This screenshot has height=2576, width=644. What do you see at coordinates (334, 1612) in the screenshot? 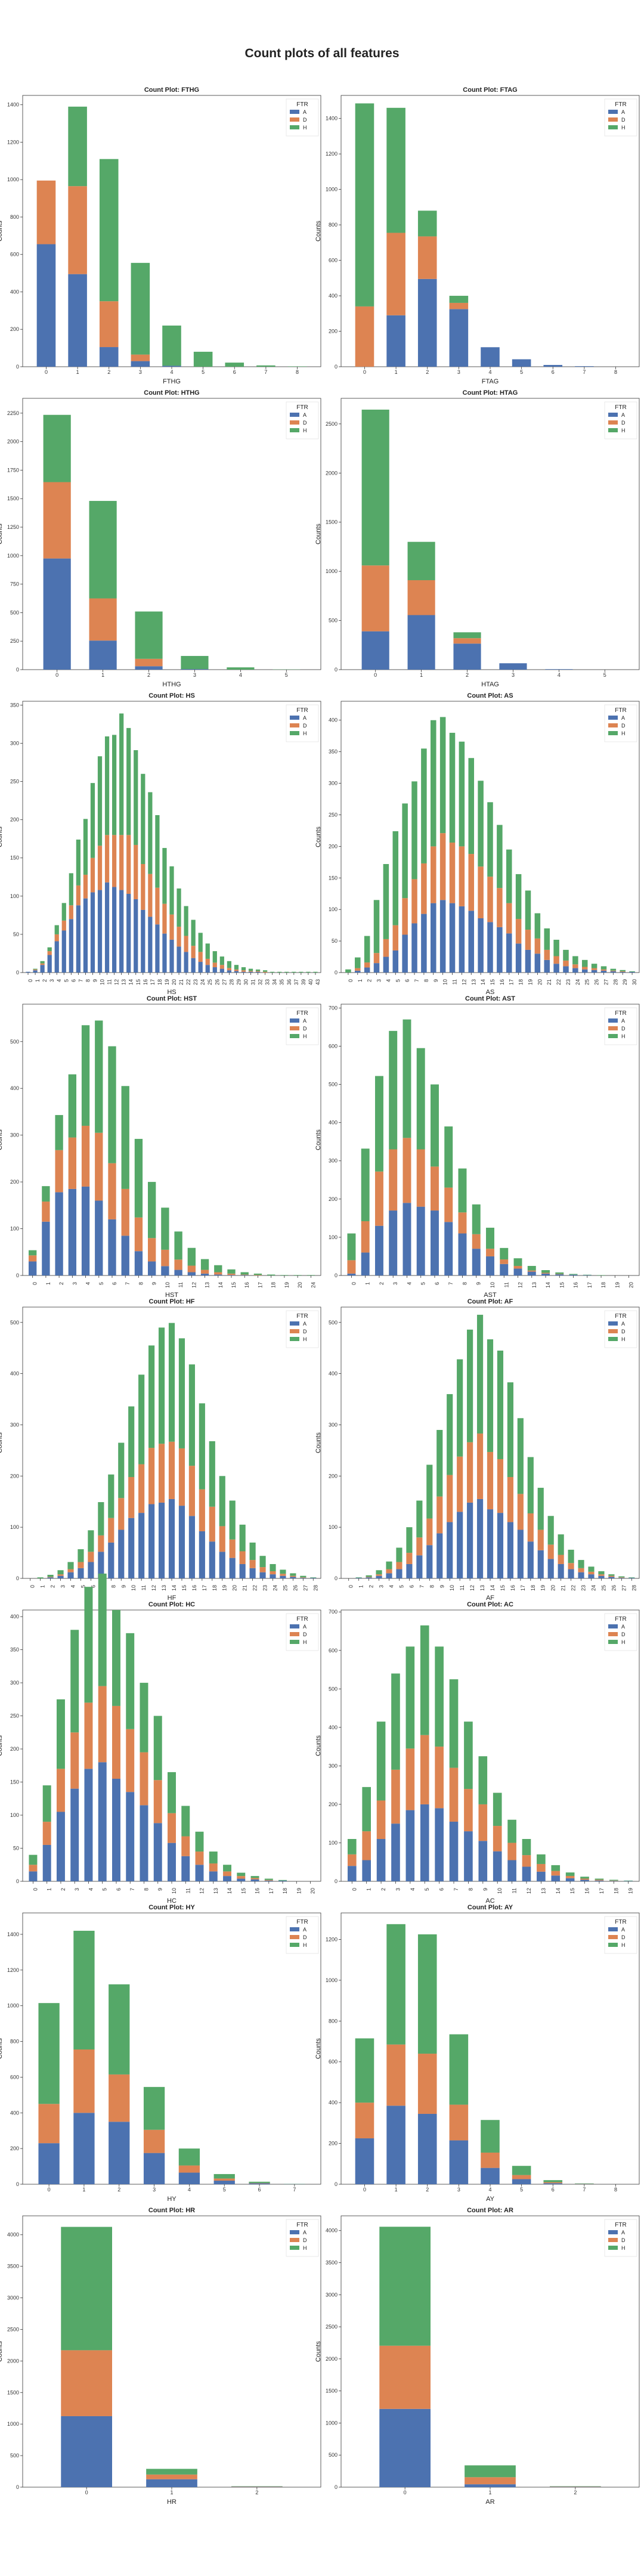
I see `y-tick-label: 700` at bounding box center [334, 1612].